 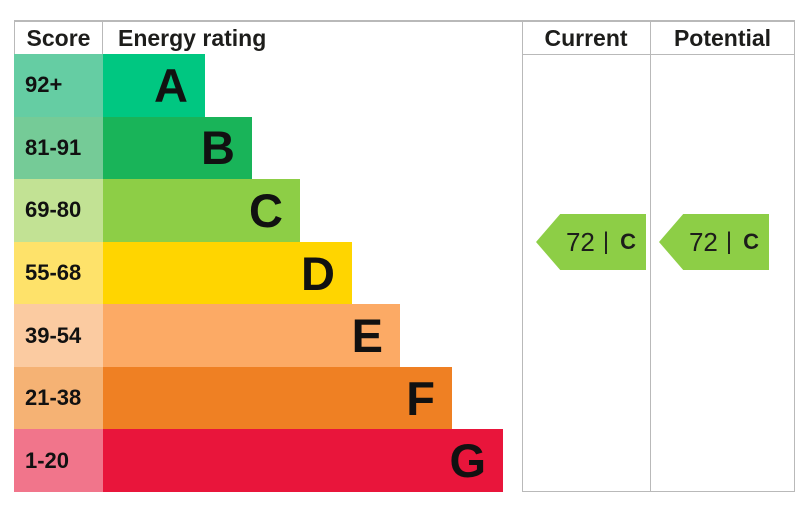 I want to click on band-letter: F, so click(x=420, y=398).